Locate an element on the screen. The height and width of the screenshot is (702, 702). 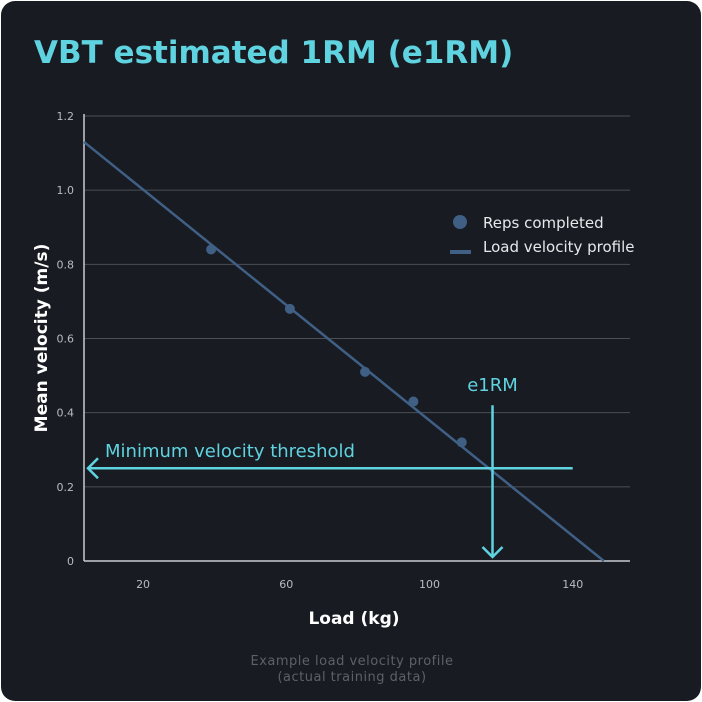
y-tick-label: 0.8 is located at coordinates (66, 264).